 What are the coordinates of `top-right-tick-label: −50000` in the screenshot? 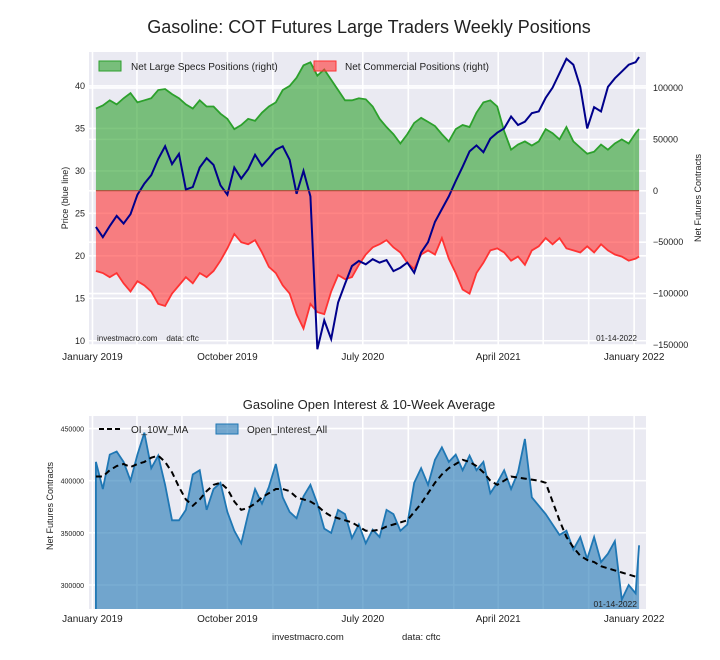 It's located at (668, 242).